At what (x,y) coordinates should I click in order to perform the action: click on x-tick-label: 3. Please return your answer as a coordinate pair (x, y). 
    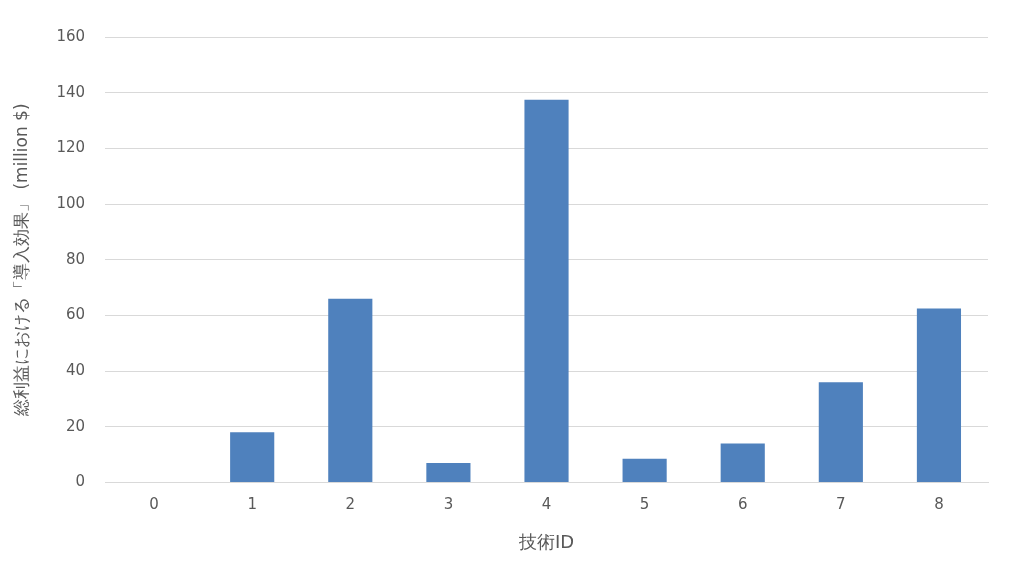
    Looking at the image, I should click on (448, 504).